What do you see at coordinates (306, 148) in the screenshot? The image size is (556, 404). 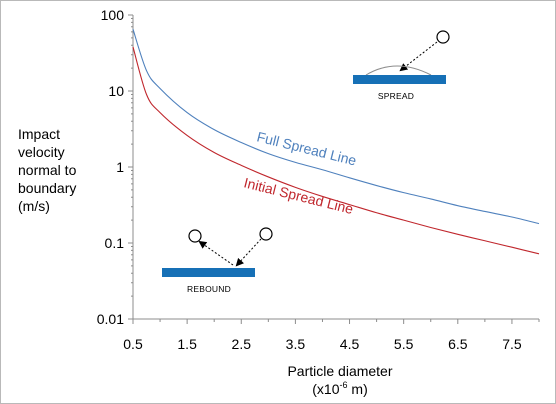 I see `series-label-full-spread: Full Spread Line` at bounding box center [306, 148].